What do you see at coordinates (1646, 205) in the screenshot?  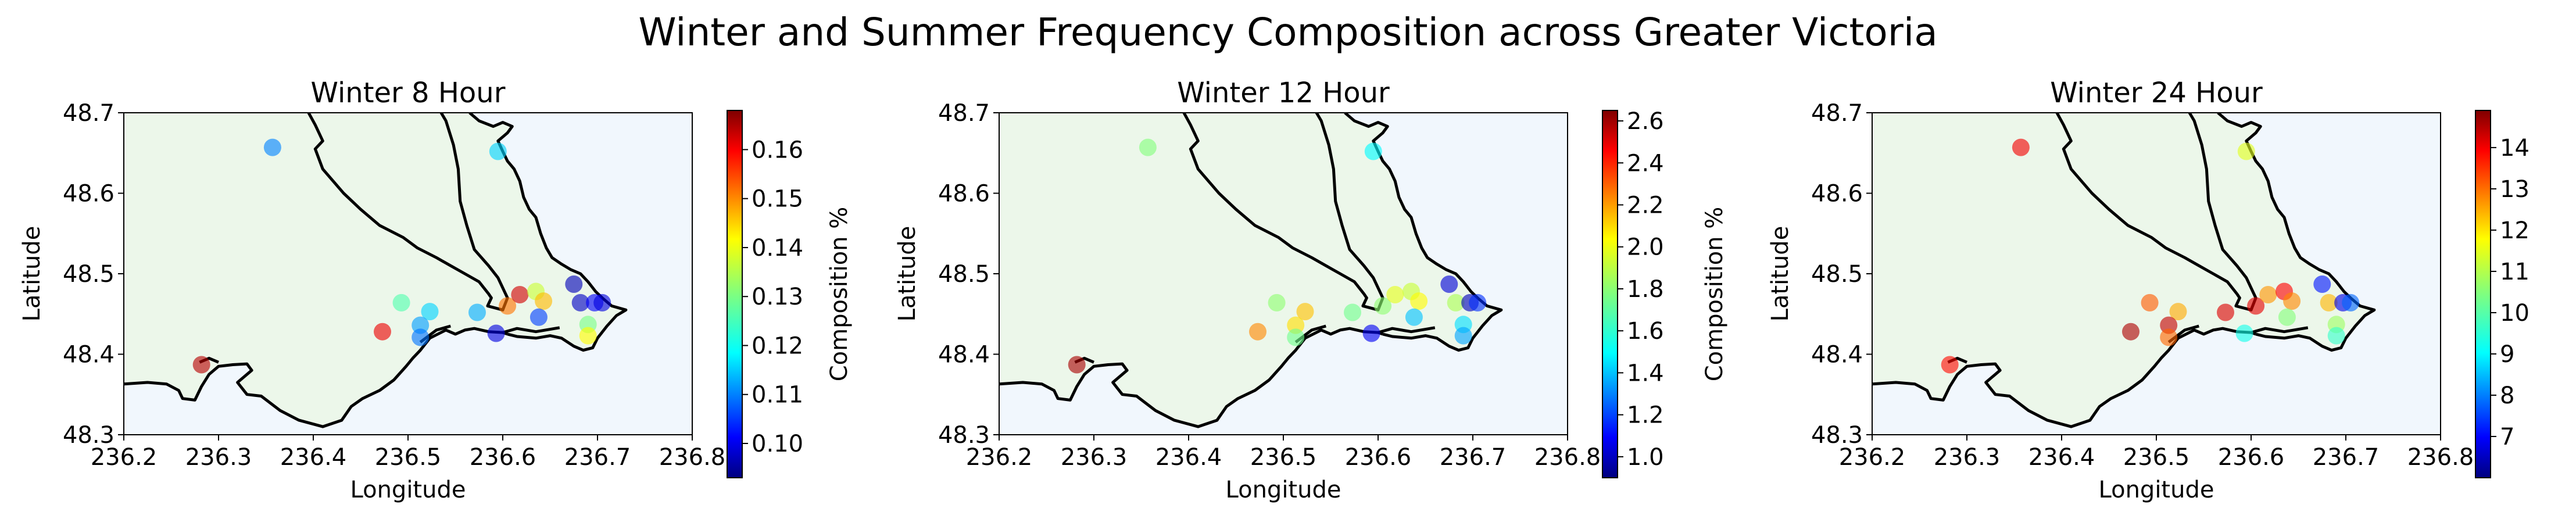 I see `colorbar-tick-label: 2.2` at bounding box center [1646, 205].